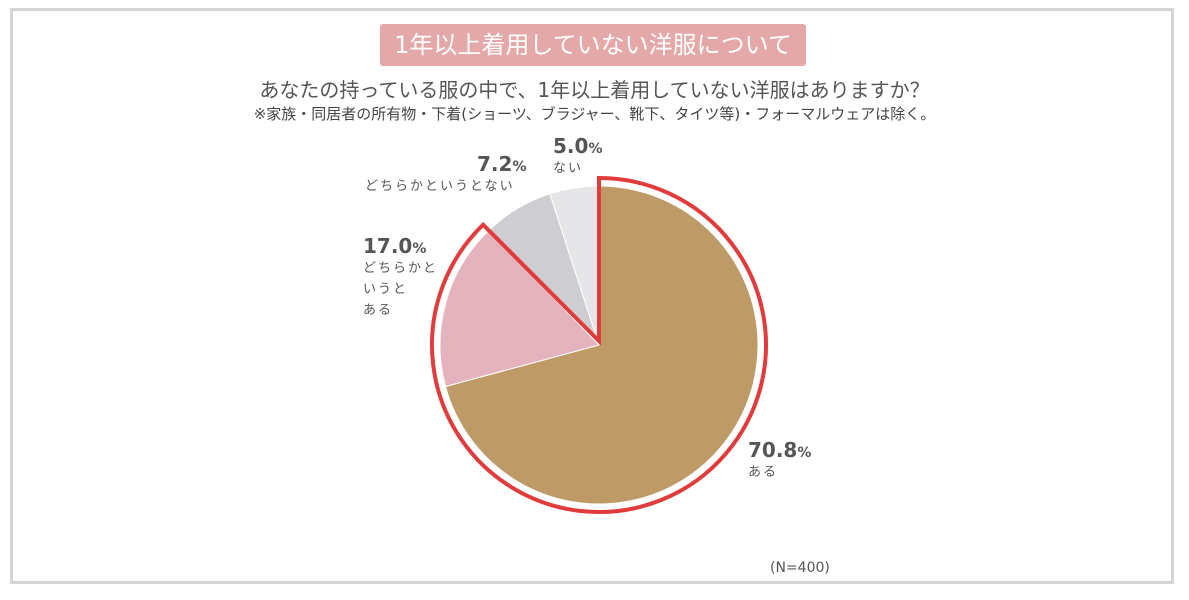 Image resolution: width=1189 pixels, height=600 pixels. What do you see at coordinates (401, 268) in the screenshot?
I see `category-label-line: どちらかと` at bounding box center [401, 268].